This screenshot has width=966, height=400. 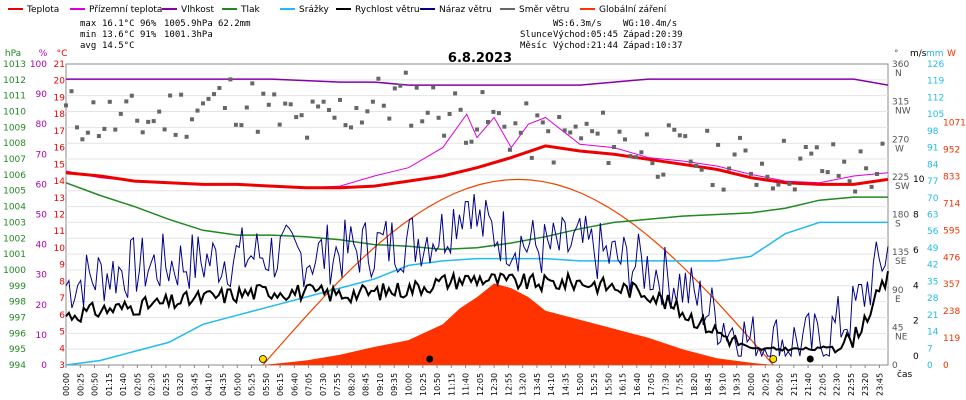 I want to click on stat-text: WS:6.3m/s, so click(x=577, y=24).